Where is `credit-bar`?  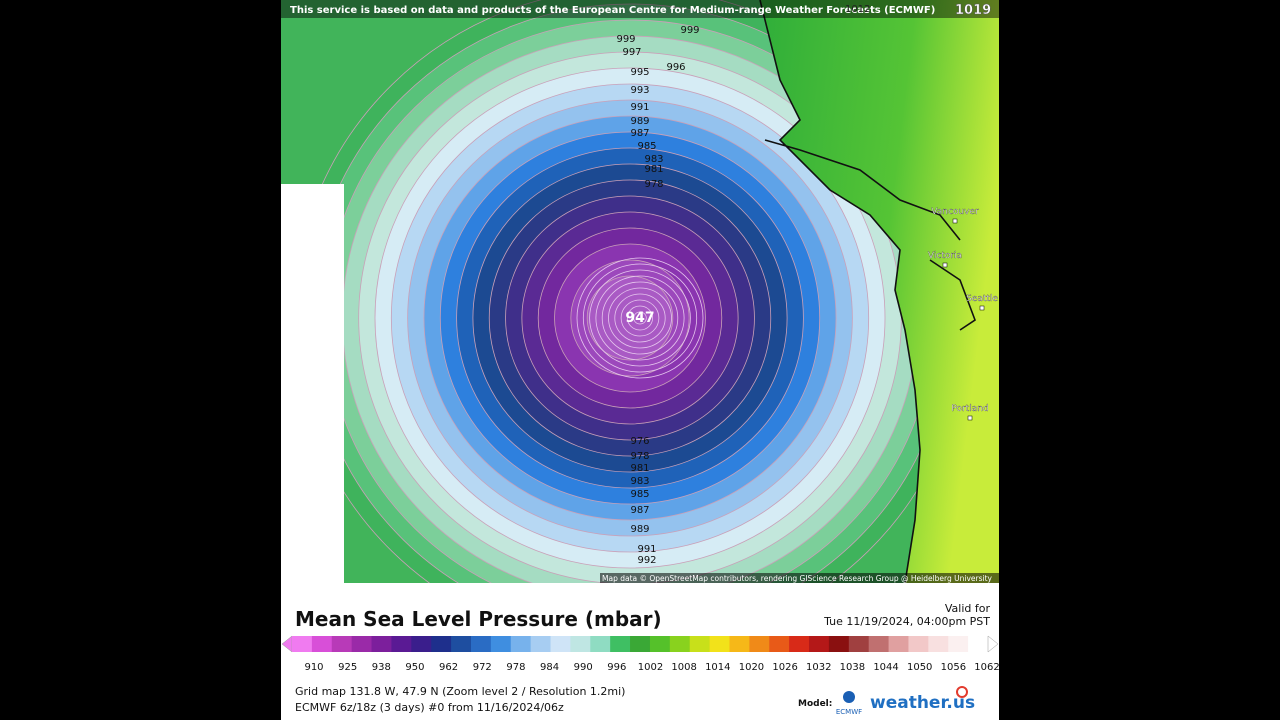 credit-bar is located at coordinates (799, 578).